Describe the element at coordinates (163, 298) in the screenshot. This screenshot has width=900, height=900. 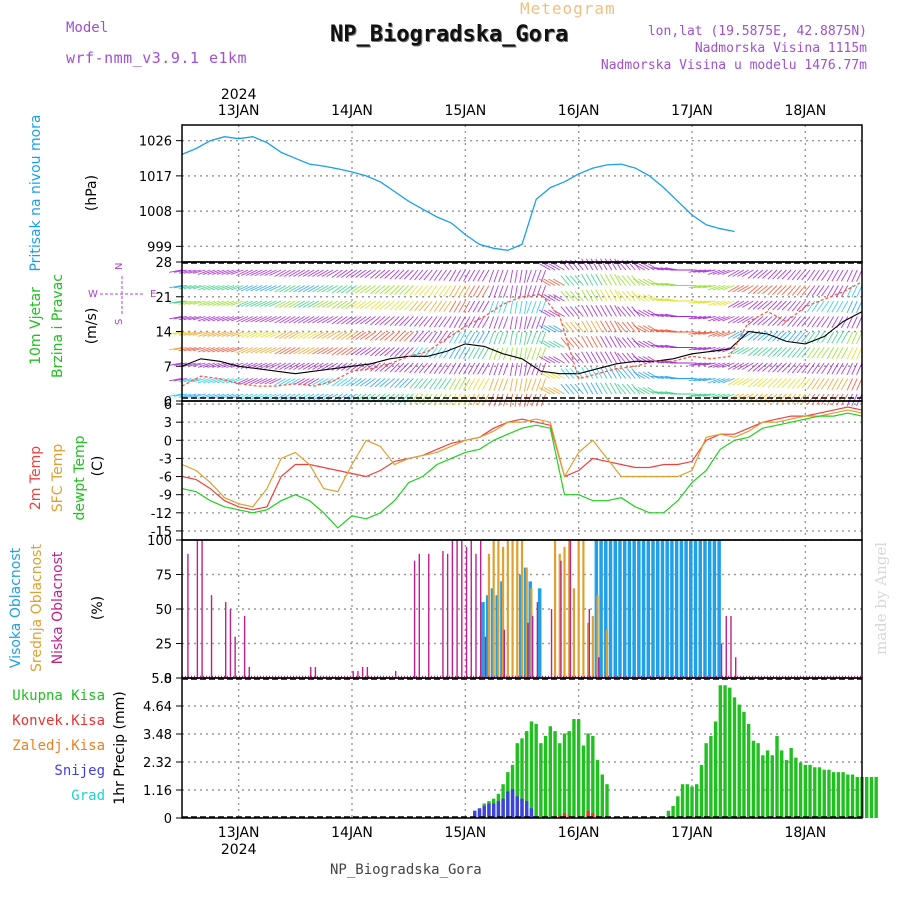
I see `y-tick-label: 21` at that location.